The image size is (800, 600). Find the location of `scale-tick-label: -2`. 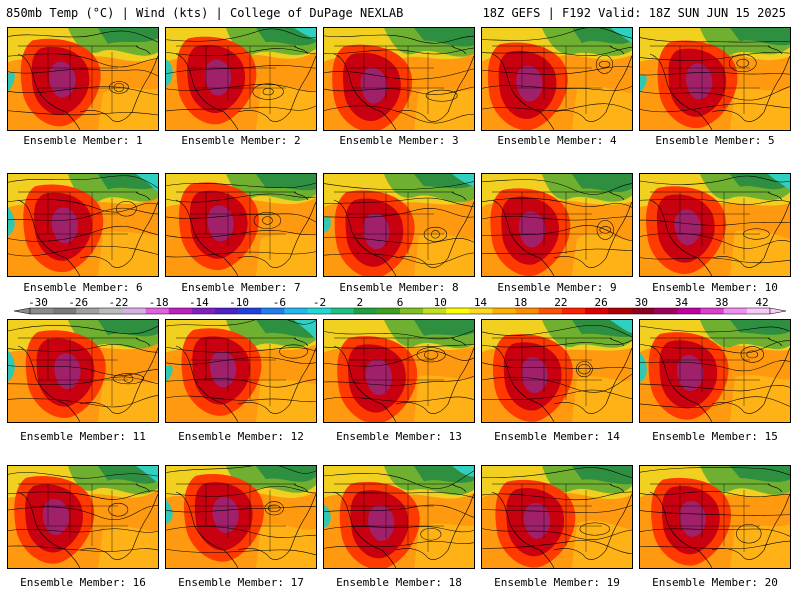

scale-tick-label: -2 is located at coordinates (319, 302).